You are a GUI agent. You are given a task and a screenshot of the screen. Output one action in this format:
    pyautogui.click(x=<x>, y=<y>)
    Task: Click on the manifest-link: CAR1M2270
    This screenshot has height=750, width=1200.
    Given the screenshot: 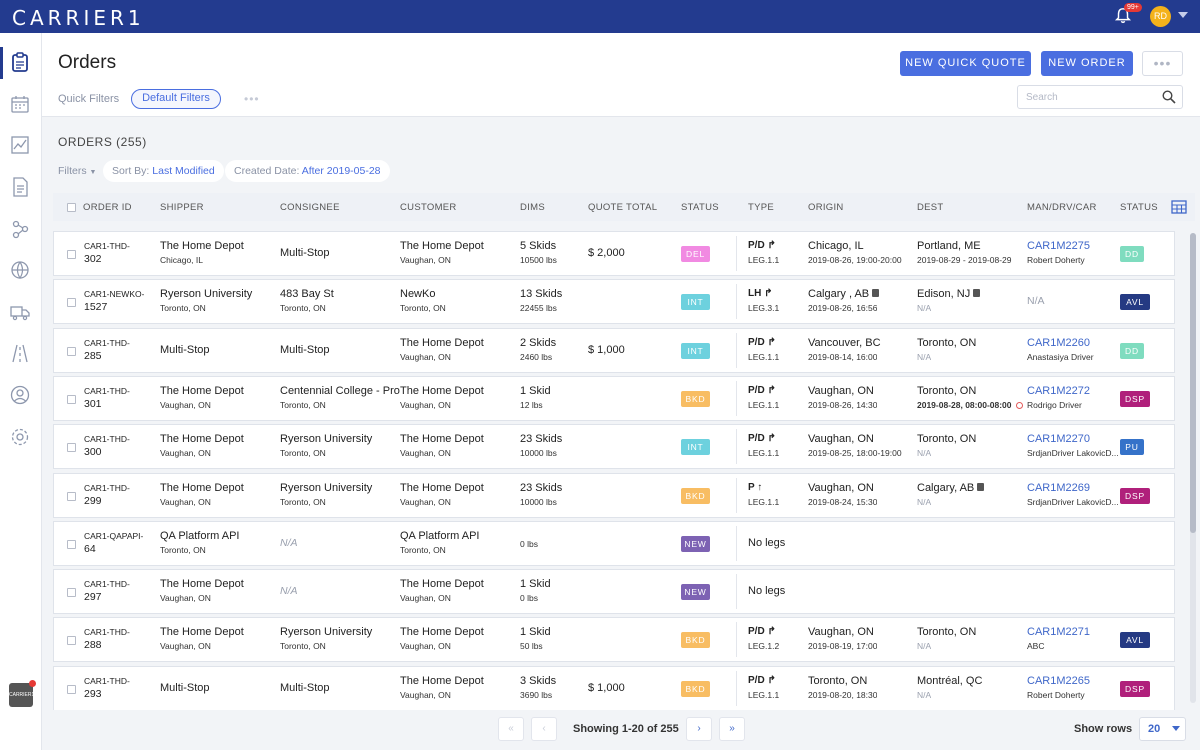 What is the action you would take?
    pyautogui.click(x=1058, y=439)
    